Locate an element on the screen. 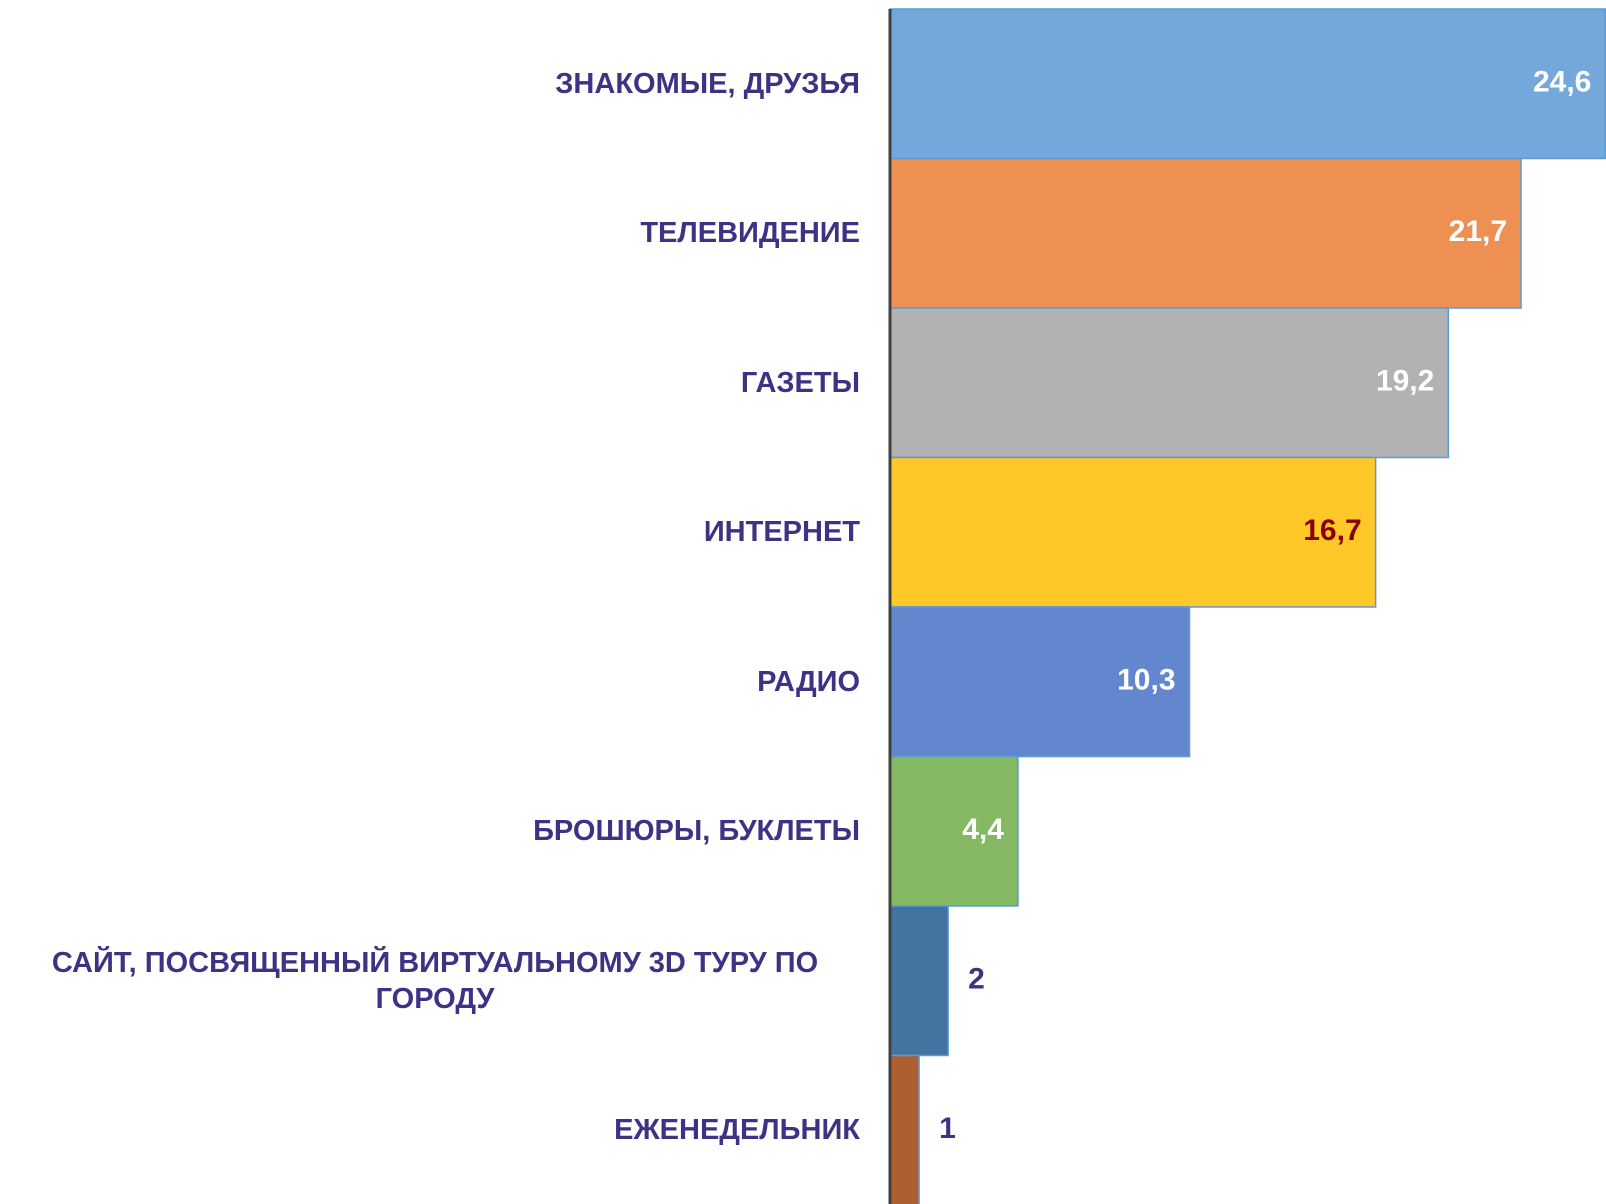 The image size is (1606, 1204). category-text: БРОШЮРЫ, БУКЛЕТЫ is located at coordinates (696, 831).